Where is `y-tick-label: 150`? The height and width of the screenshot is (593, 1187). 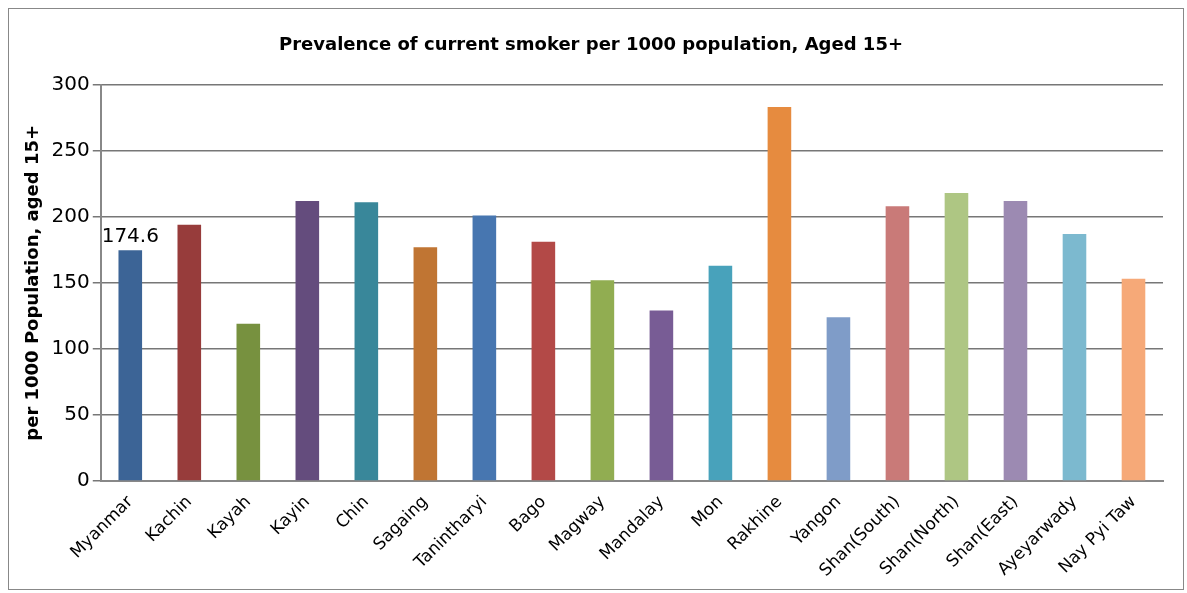
y-tick-label: 150 is located at coordinates (70, 281).